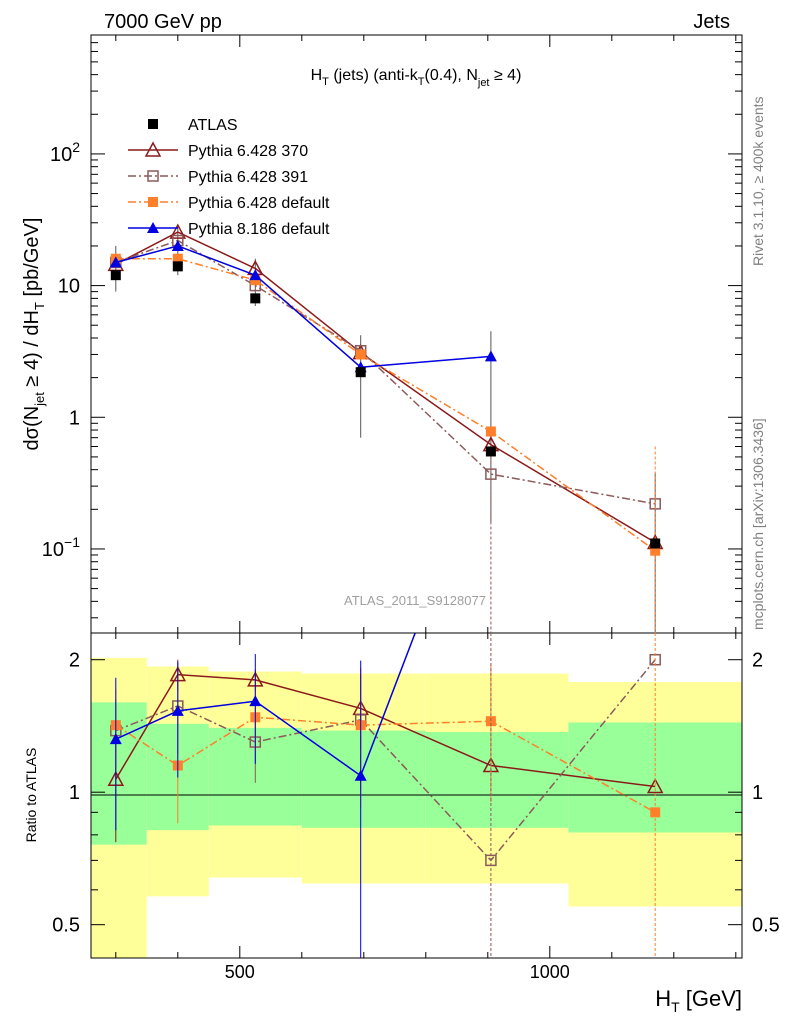  Describe the element at coordinates (213, 125) in the screenshot. I see `legend-label-0: ATLAS` at that location.